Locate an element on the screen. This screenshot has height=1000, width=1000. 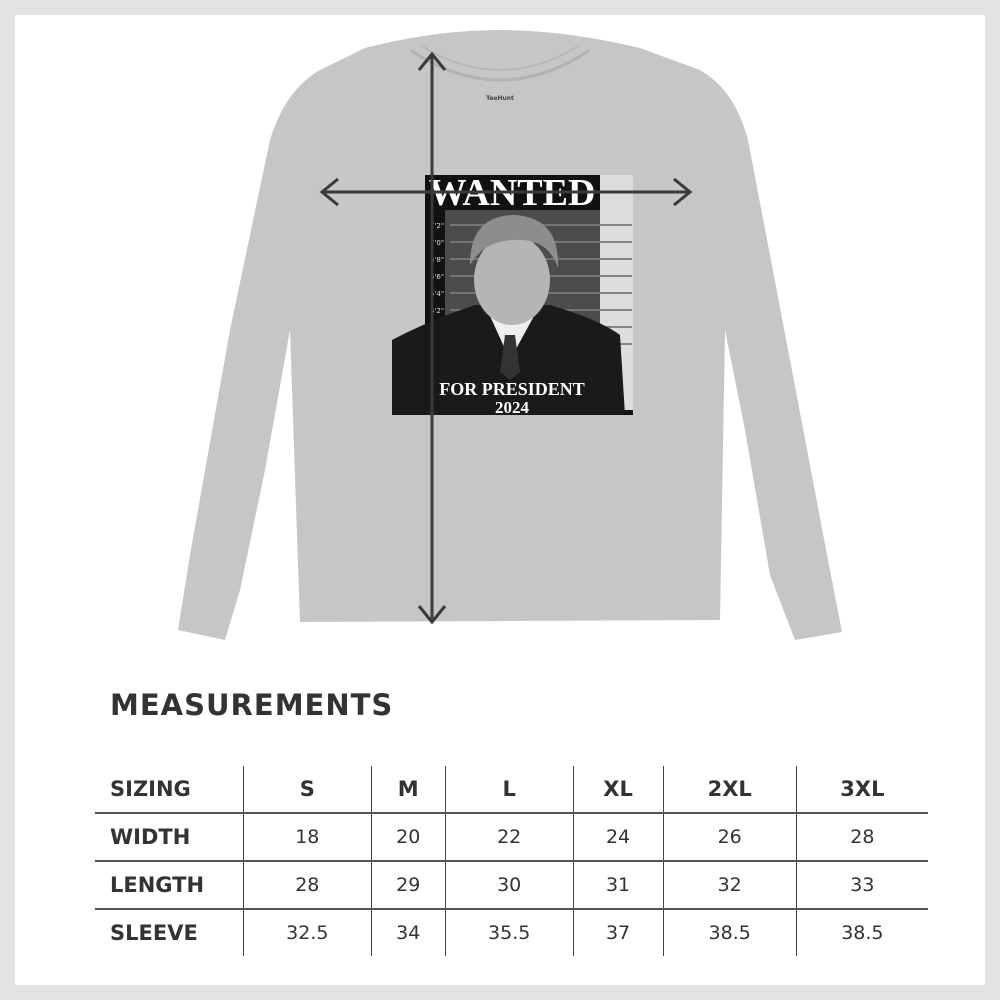
table-cell: 32.5 is located at coordinates (307, 932).